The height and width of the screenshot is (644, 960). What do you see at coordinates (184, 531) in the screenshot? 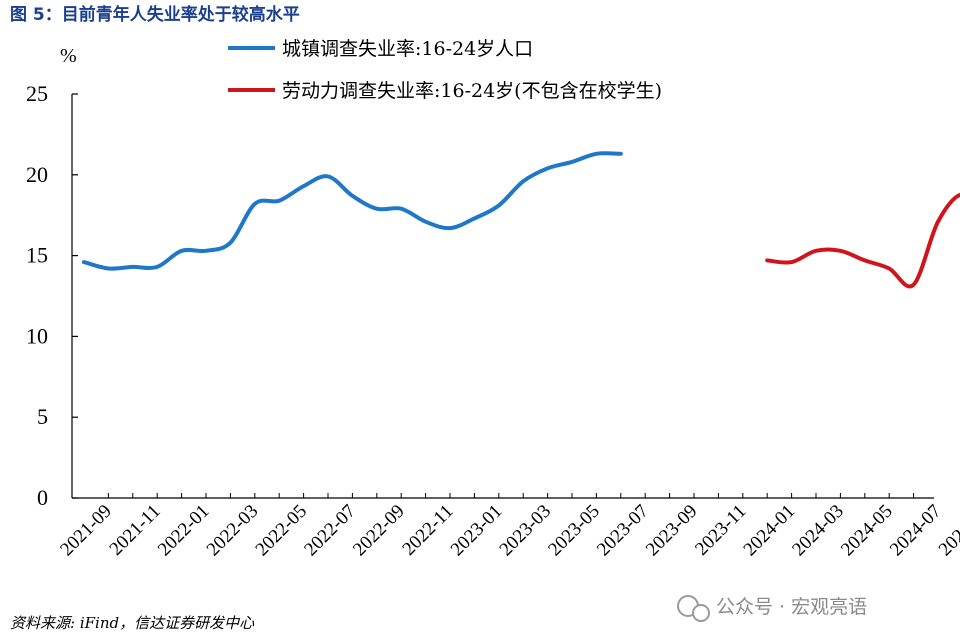
I see `x-tick-label: 2022-01` at bounding box center [184, 531].